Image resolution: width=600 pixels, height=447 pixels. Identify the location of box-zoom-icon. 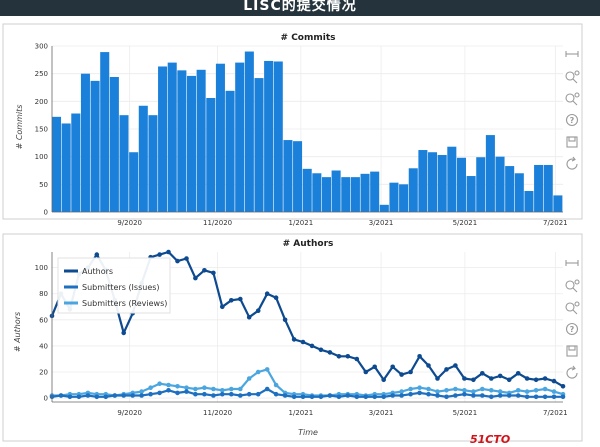
(572, 308).